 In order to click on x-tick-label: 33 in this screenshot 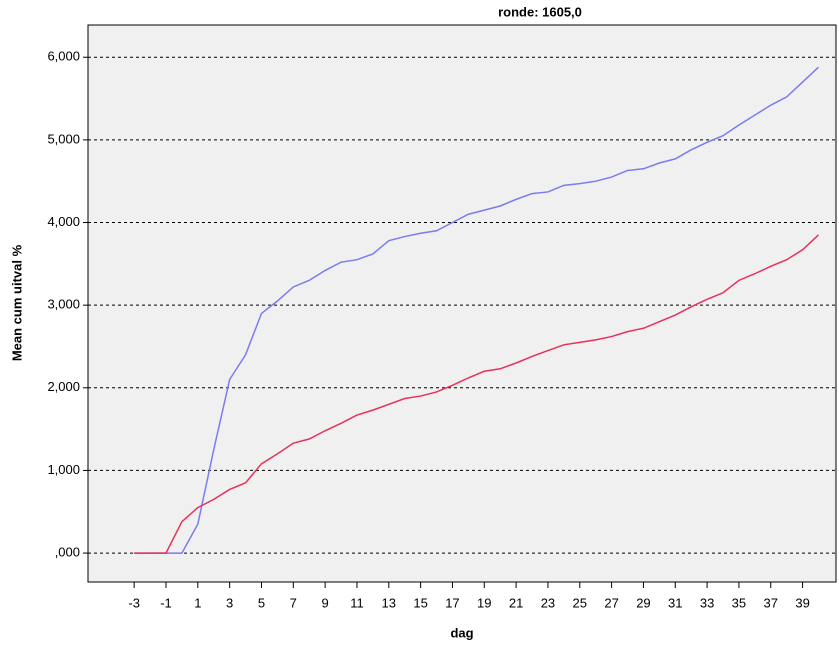, I will do `click(707, 602)`.